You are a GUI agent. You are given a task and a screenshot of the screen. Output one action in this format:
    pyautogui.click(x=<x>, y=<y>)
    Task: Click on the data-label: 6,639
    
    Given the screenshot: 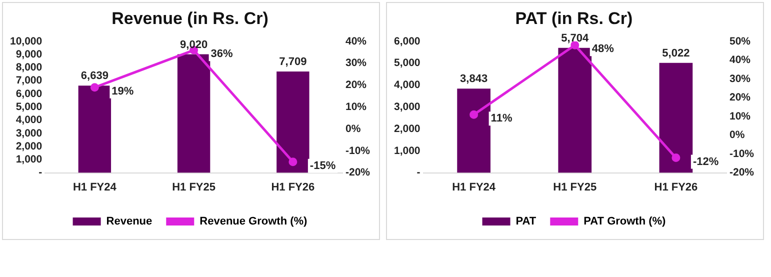 What is the action you would take?
    pyautogui.click(x=94, y=76)
    